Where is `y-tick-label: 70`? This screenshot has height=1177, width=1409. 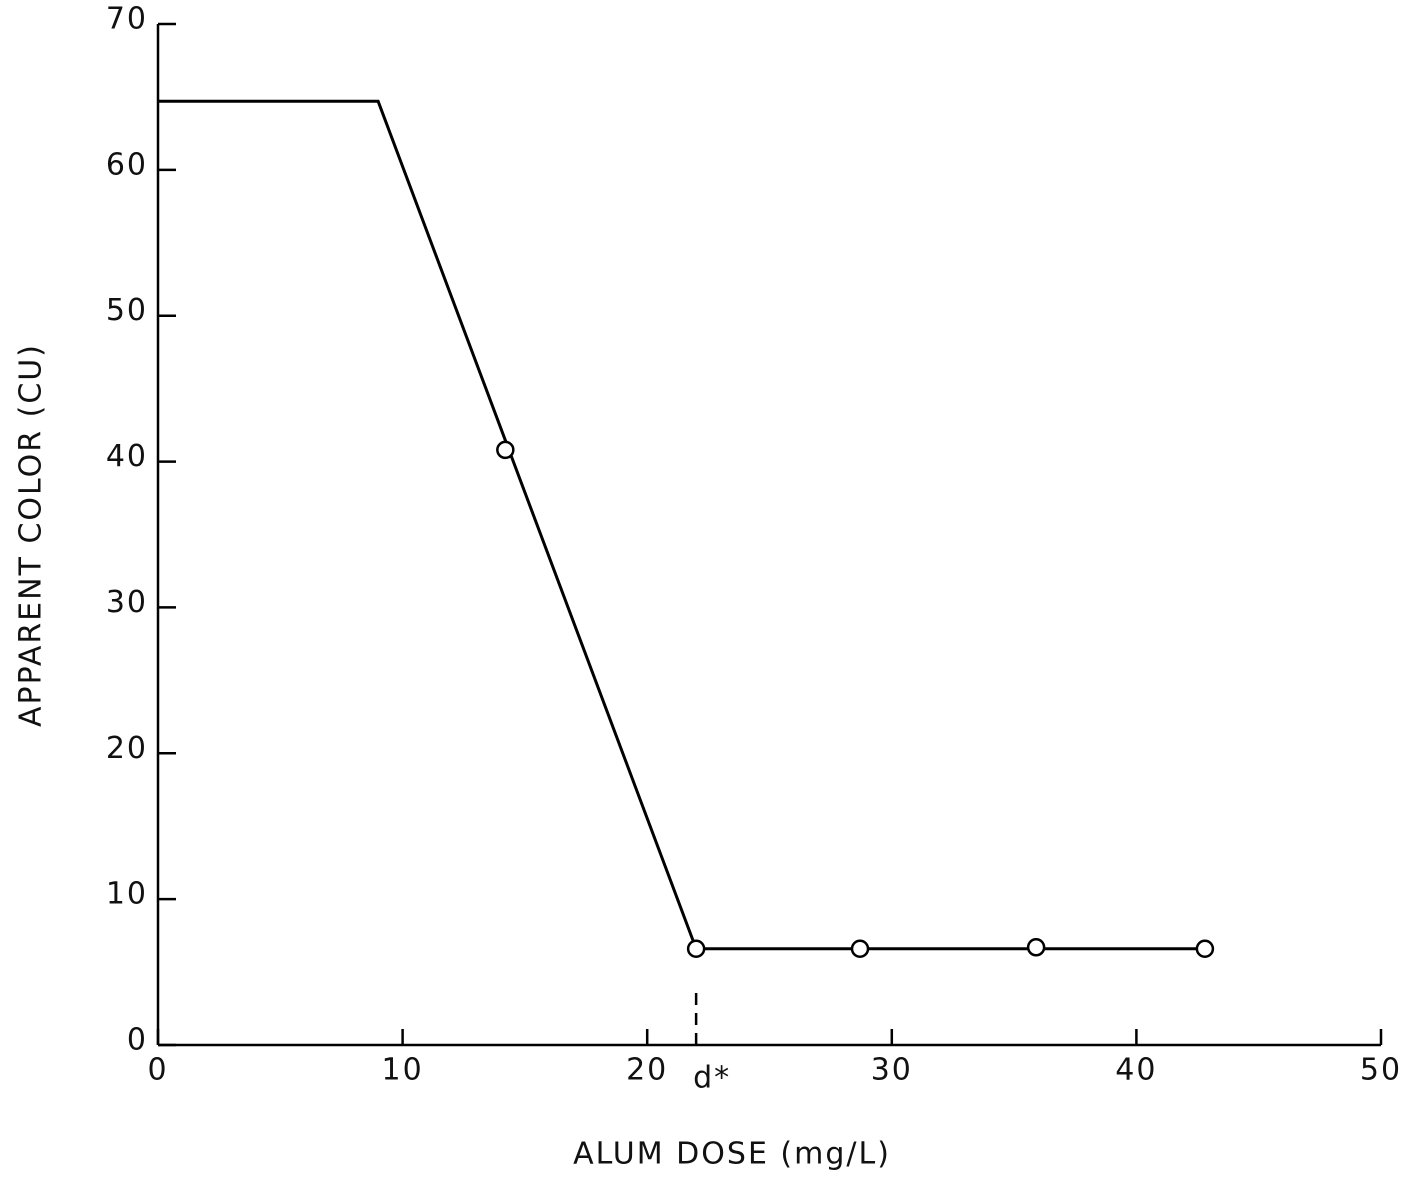 y-tick-label: 70 is located at coordinates (127, 19).